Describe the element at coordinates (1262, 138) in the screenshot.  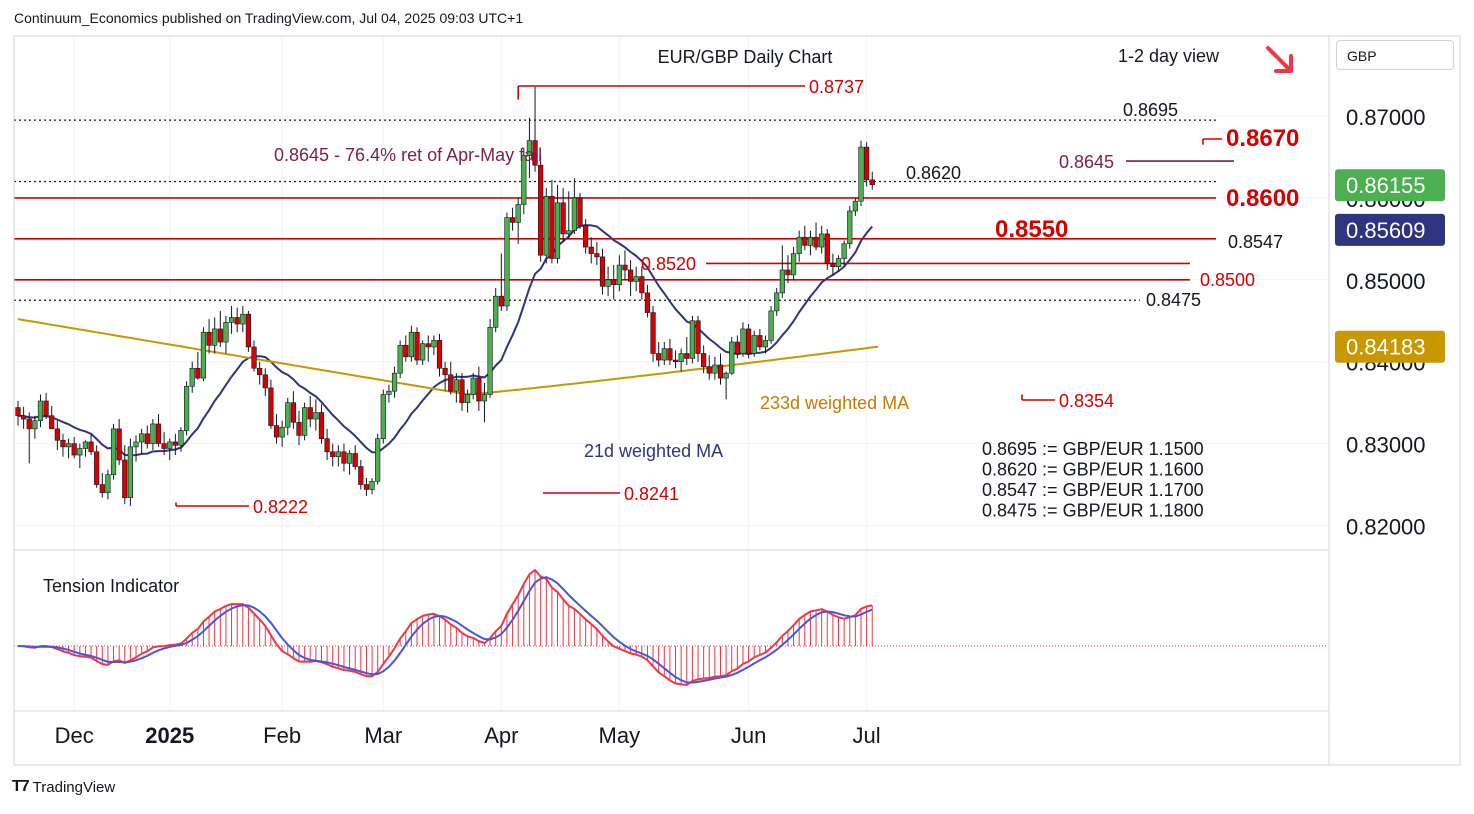
I see `swing-label: 0.8670` at that location.